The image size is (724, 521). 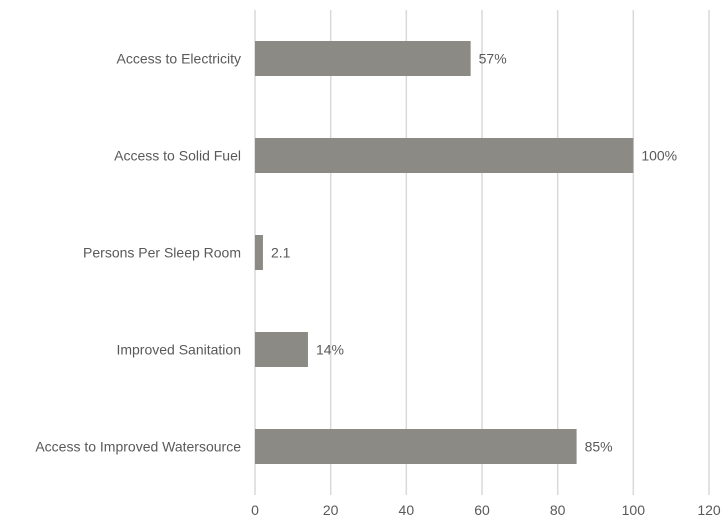 I want to click on data-label: 100%, so click(x=659, y=156).